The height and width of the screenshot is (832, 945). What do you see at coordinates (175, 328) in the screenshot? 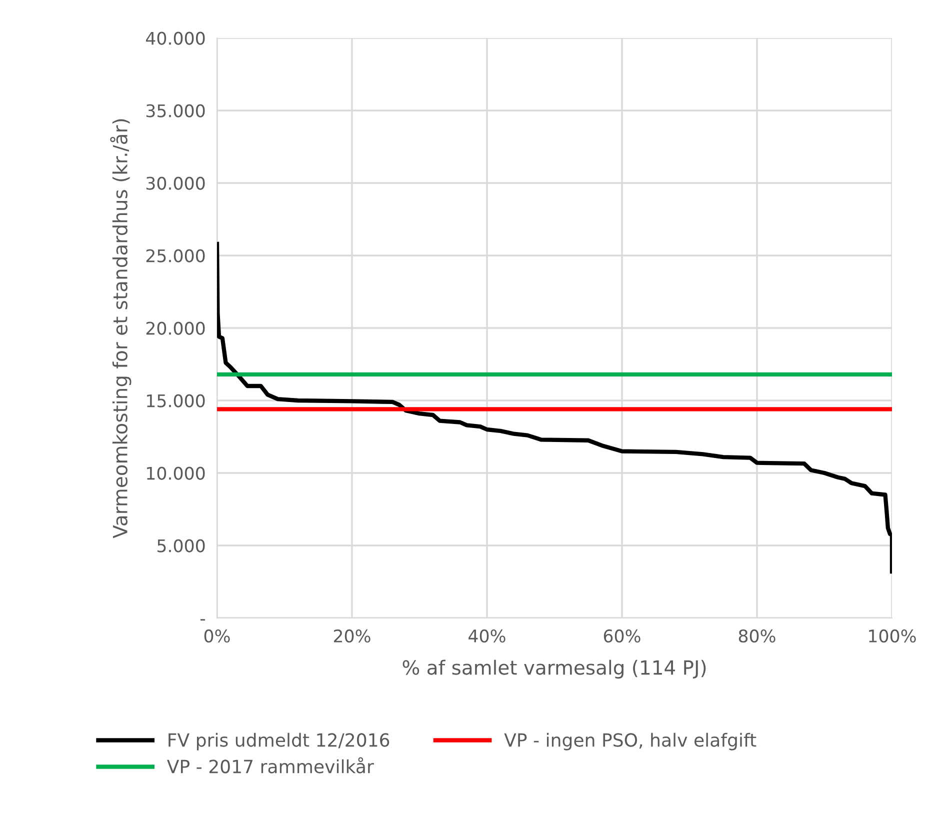
I see `y-tick-label: 20.000` at bounding box center [175, 328].